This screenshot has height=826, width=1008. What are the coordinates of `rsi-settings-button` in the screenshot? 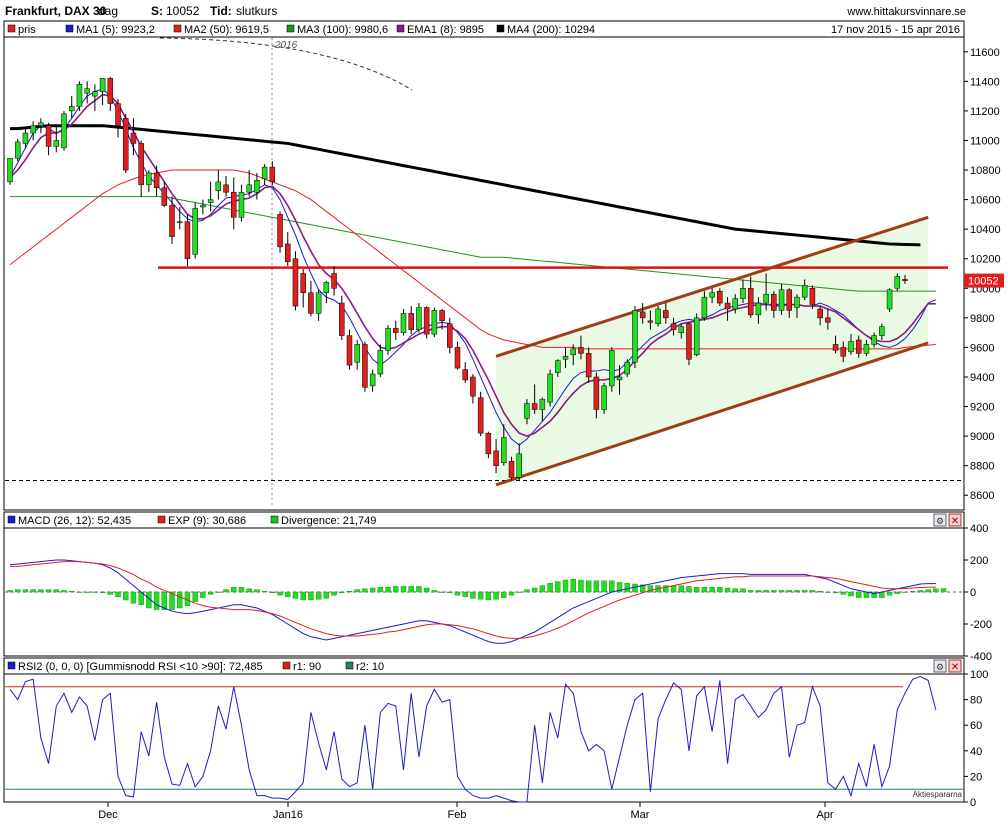 It's located at (940, 666).